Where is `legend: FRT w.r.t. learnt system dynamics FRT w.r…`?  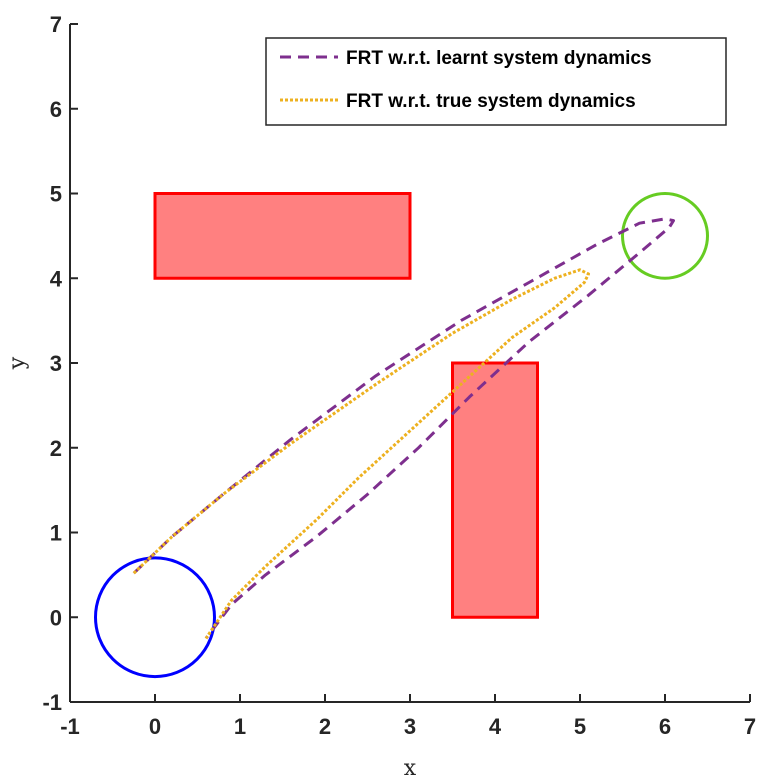
legend: FRT w.r.t. learnt system dynamics FRT w.r… is located at coordinates (496, 81).